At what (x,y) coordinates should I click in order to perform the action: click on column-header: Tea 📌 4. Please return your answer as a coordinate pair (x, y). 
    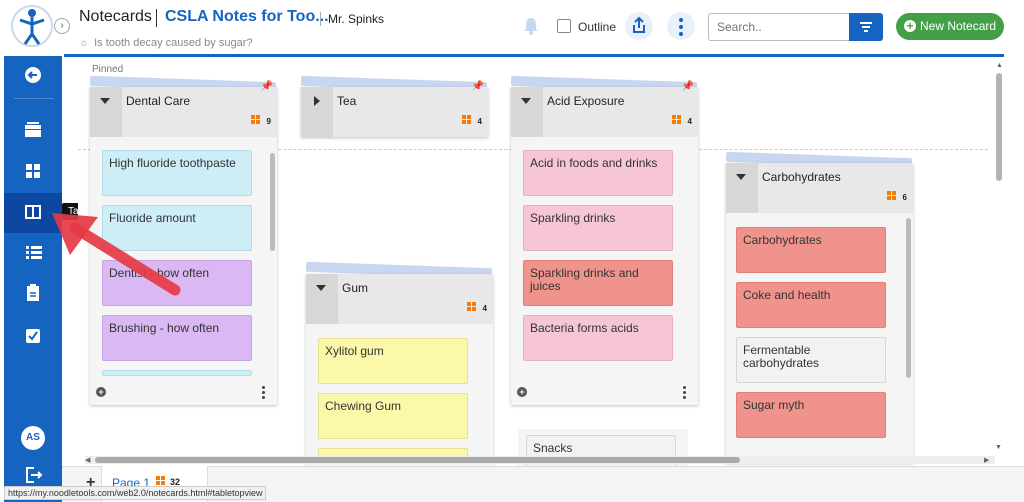
    Looking at the image, I should click on (394, 109).